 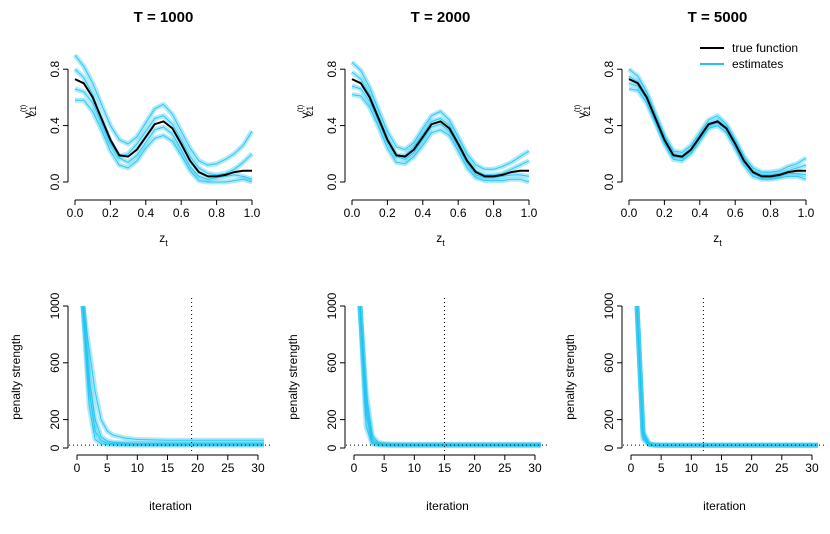 I want to click on legend-label: estimates, so click(x=757, y=64).